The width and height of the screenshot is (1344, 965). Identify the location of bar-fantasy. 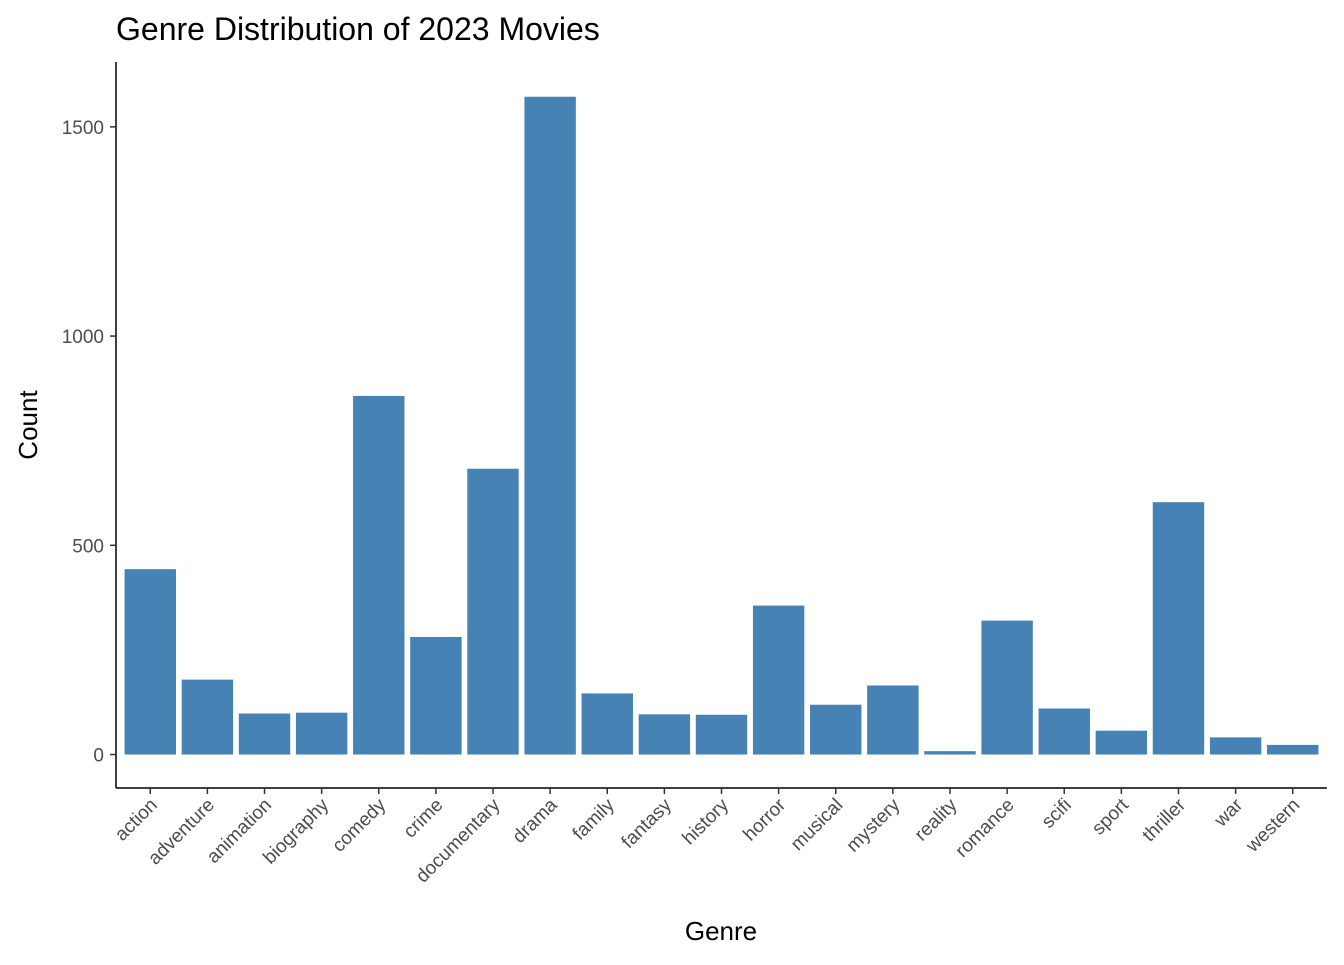
(664, 734).